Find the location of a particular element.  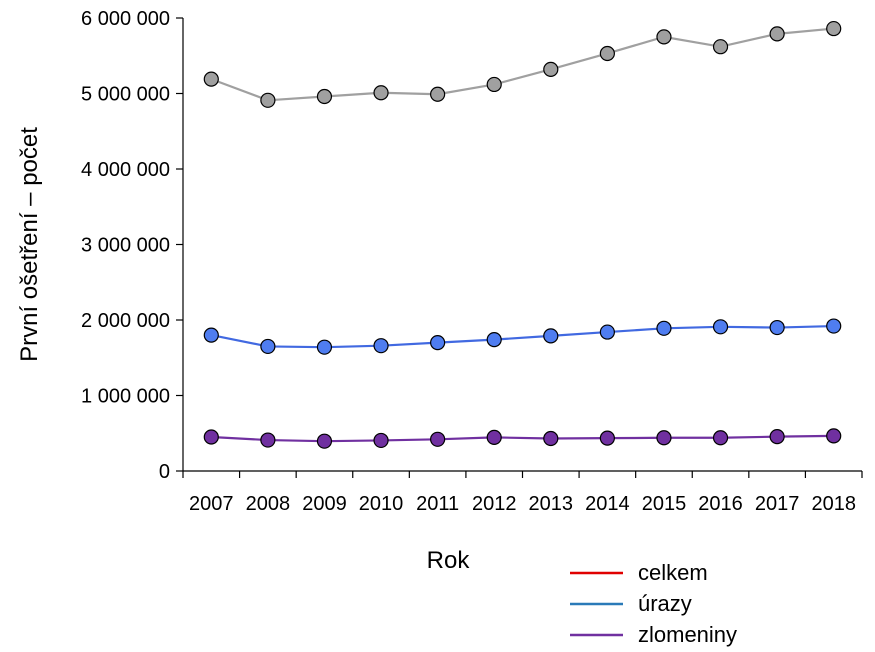

x-tick-label: 2014 is located at coordinates (607, 504).